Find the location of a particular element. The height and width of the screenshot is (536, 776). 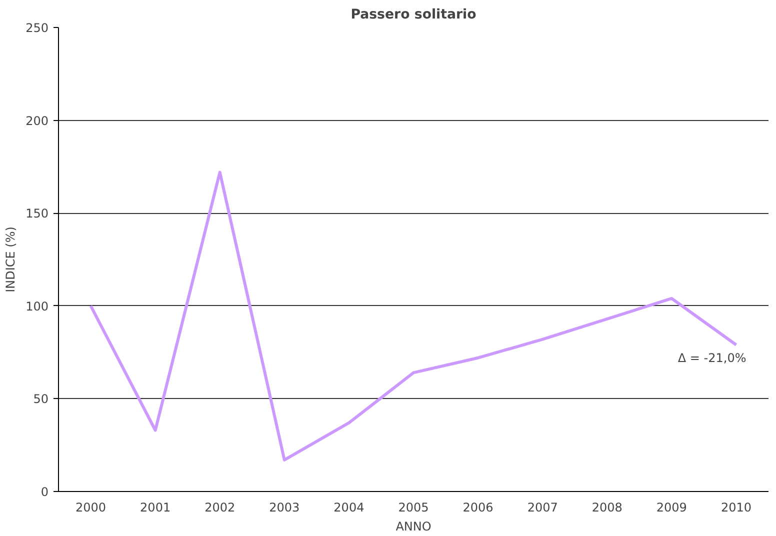

x-tick-label: 2006 is located at coordinates (478, 507).